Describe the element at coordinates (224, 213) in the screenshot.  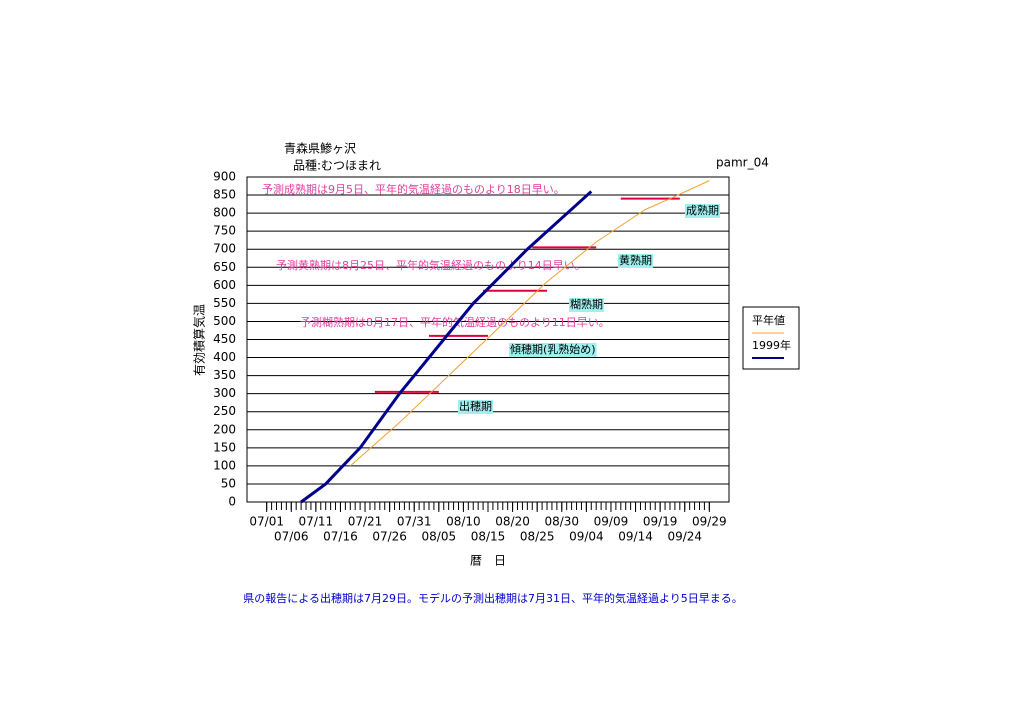
I see `y-tick-label: 800` at that location.